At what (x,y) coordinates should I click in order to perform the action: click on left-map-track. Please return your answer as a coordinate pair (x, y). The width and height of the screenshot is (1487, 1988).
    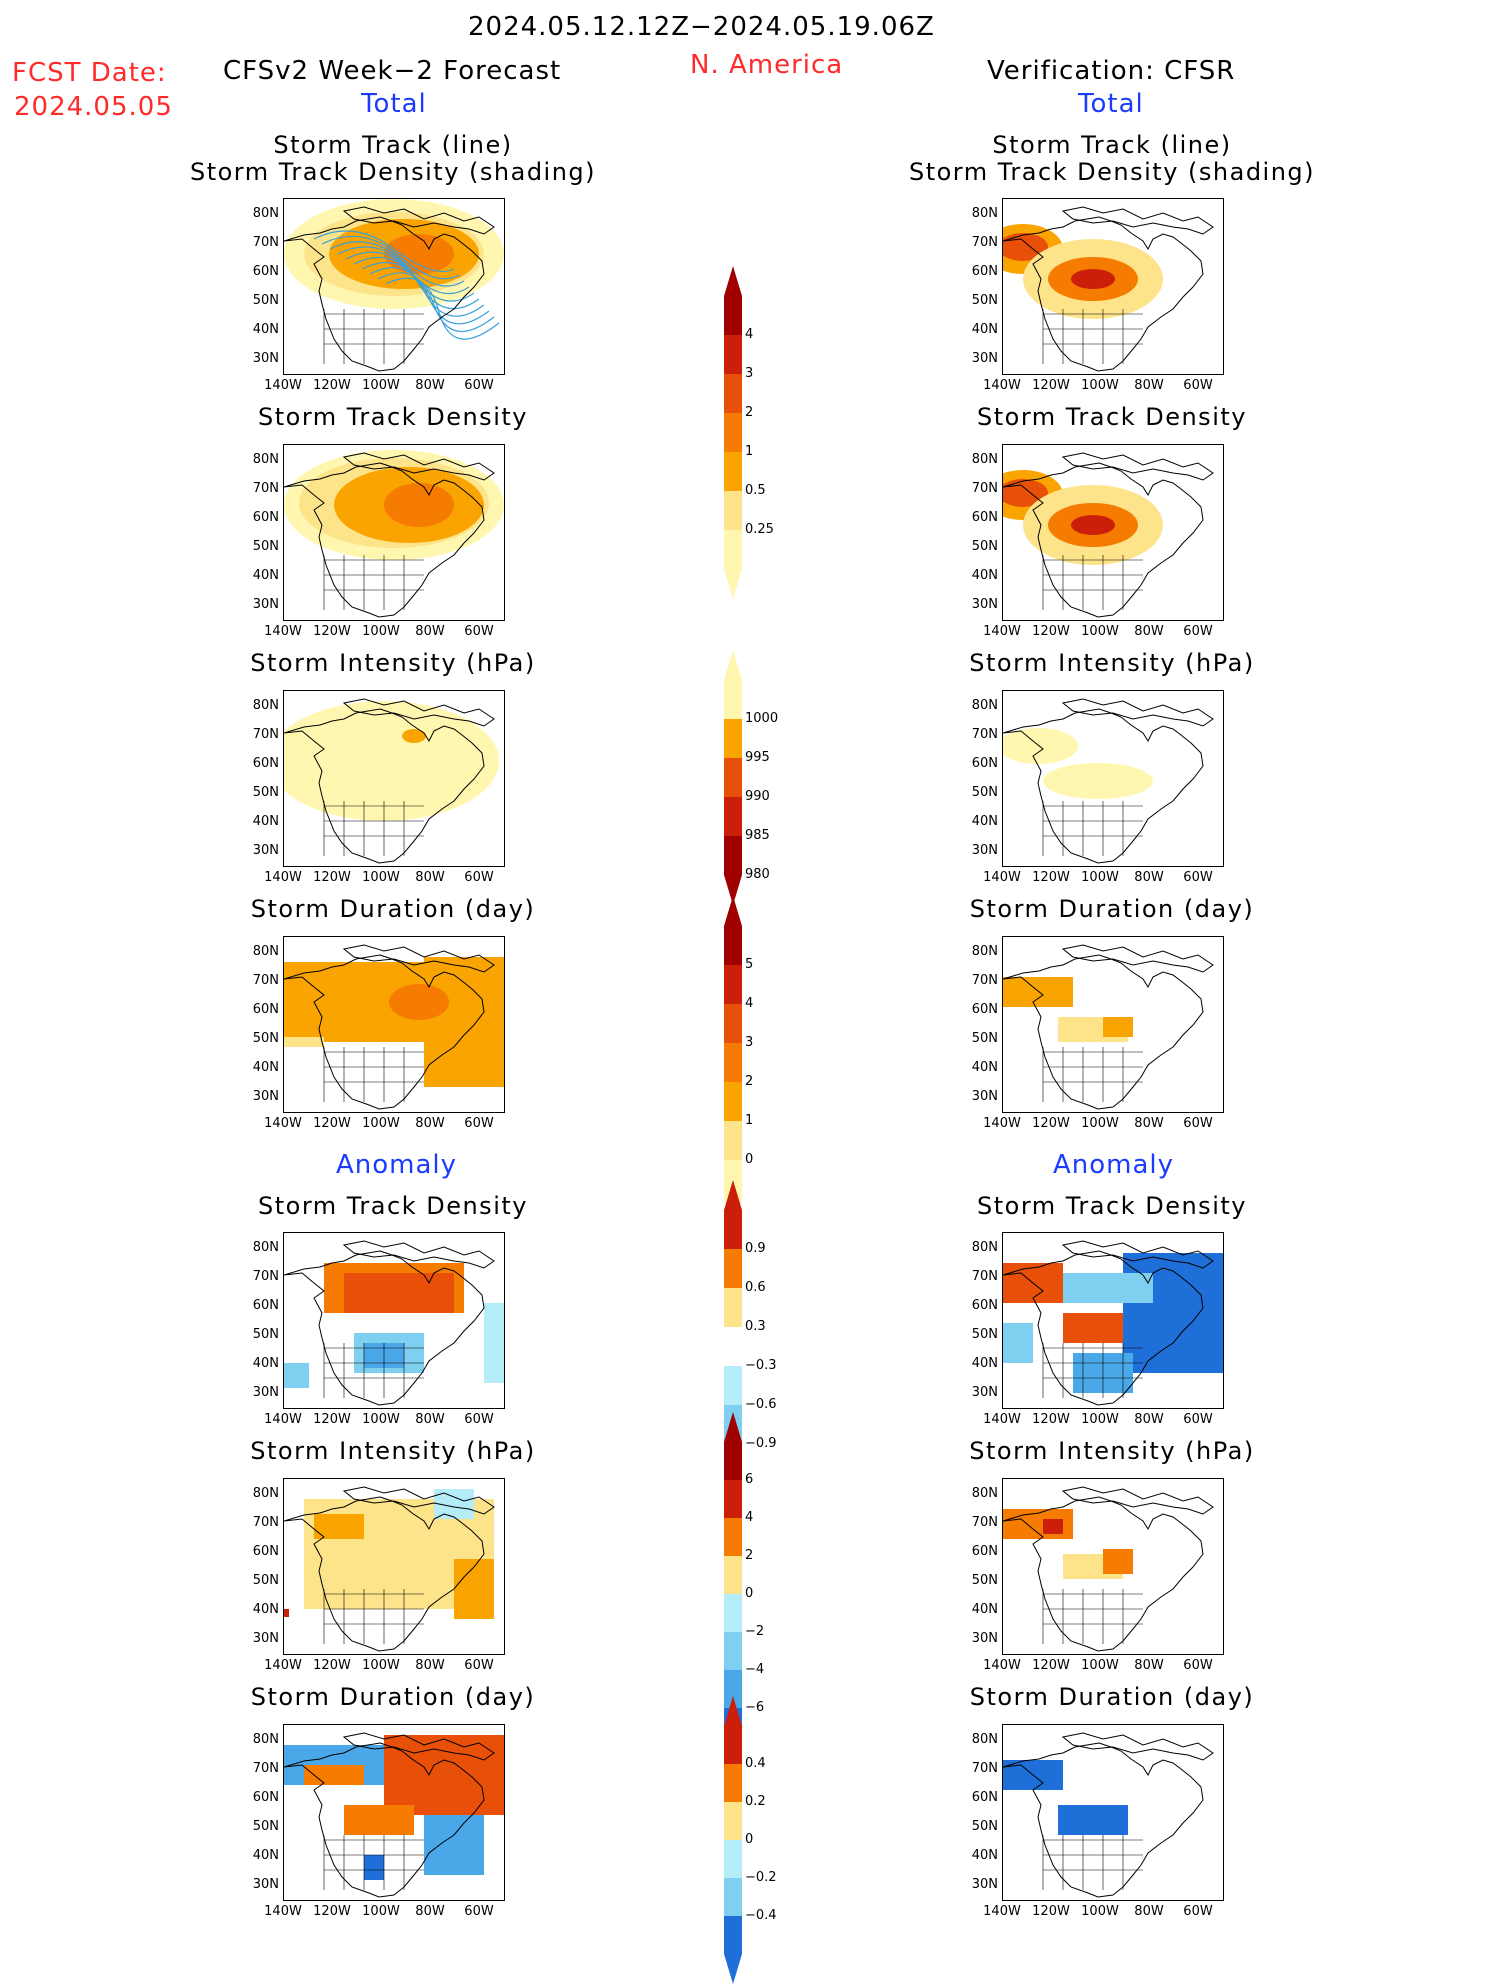
    Looking at the image, I should click on (394, 286).